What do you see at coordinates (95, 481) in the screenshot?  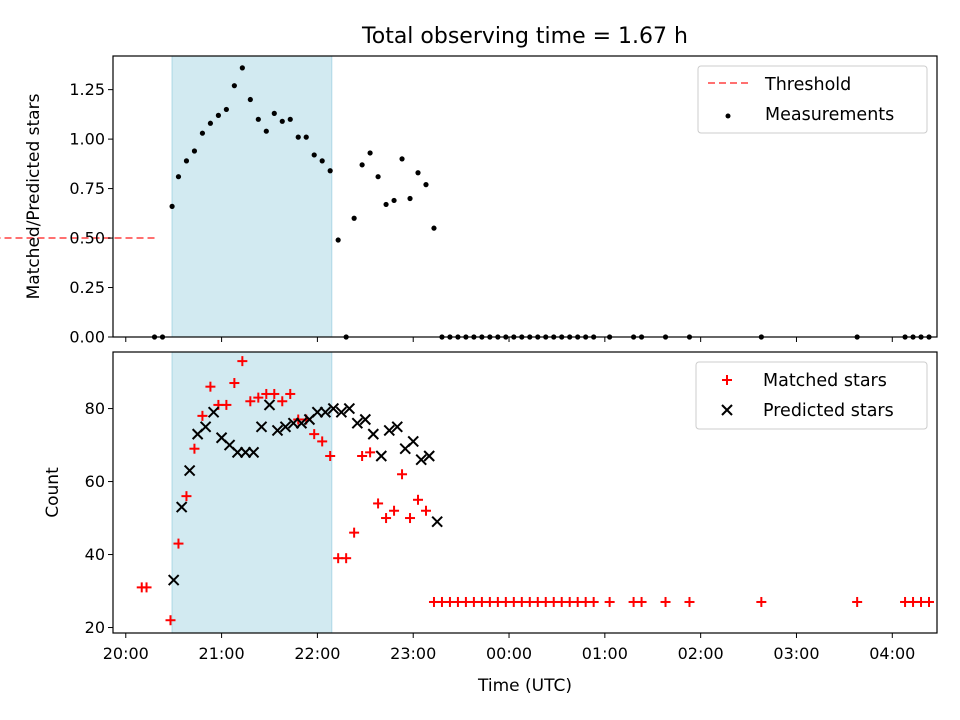 I see `bottom-ytick-label: 60` at bounding box center [95, 481].